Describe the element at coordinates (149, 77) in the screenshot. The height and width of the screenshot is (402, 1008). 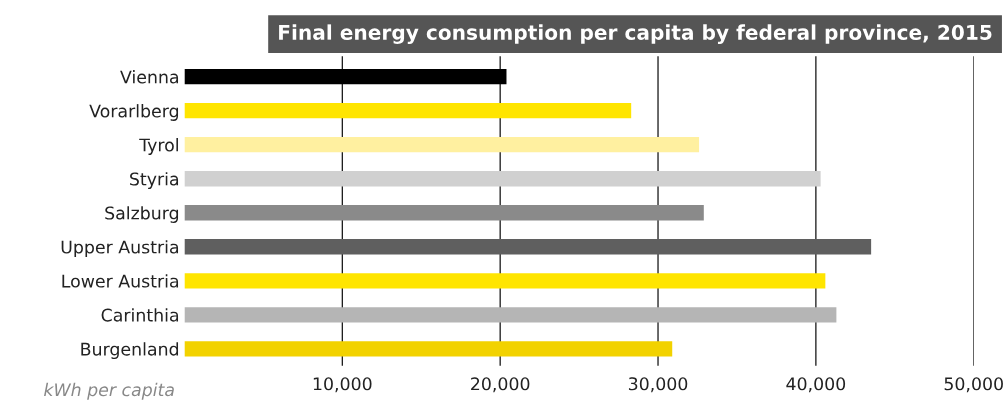
I see `y-tick-label: Vienna` at that location.